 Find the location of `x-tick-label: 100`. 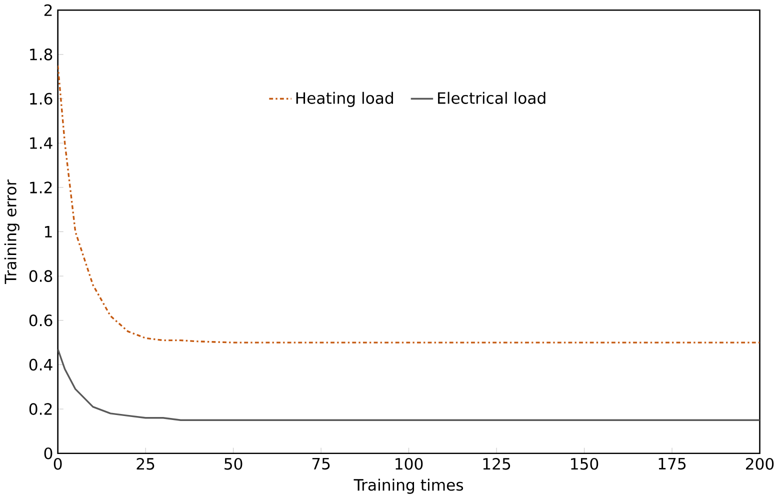

x-tick-label: 100 is located at coordinates (409, 464).